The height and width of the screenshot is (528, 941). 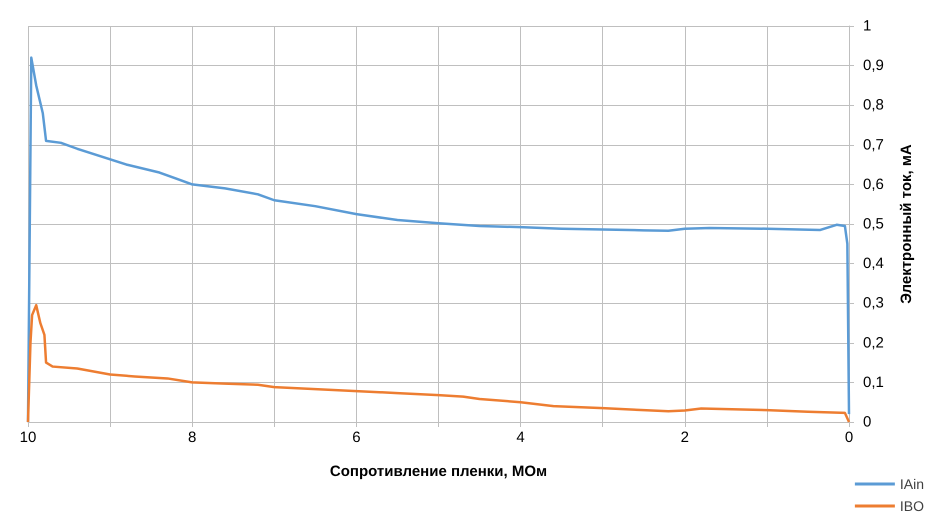 I want to click on y-tick-label: 0,9, so click(x=873, y=65).